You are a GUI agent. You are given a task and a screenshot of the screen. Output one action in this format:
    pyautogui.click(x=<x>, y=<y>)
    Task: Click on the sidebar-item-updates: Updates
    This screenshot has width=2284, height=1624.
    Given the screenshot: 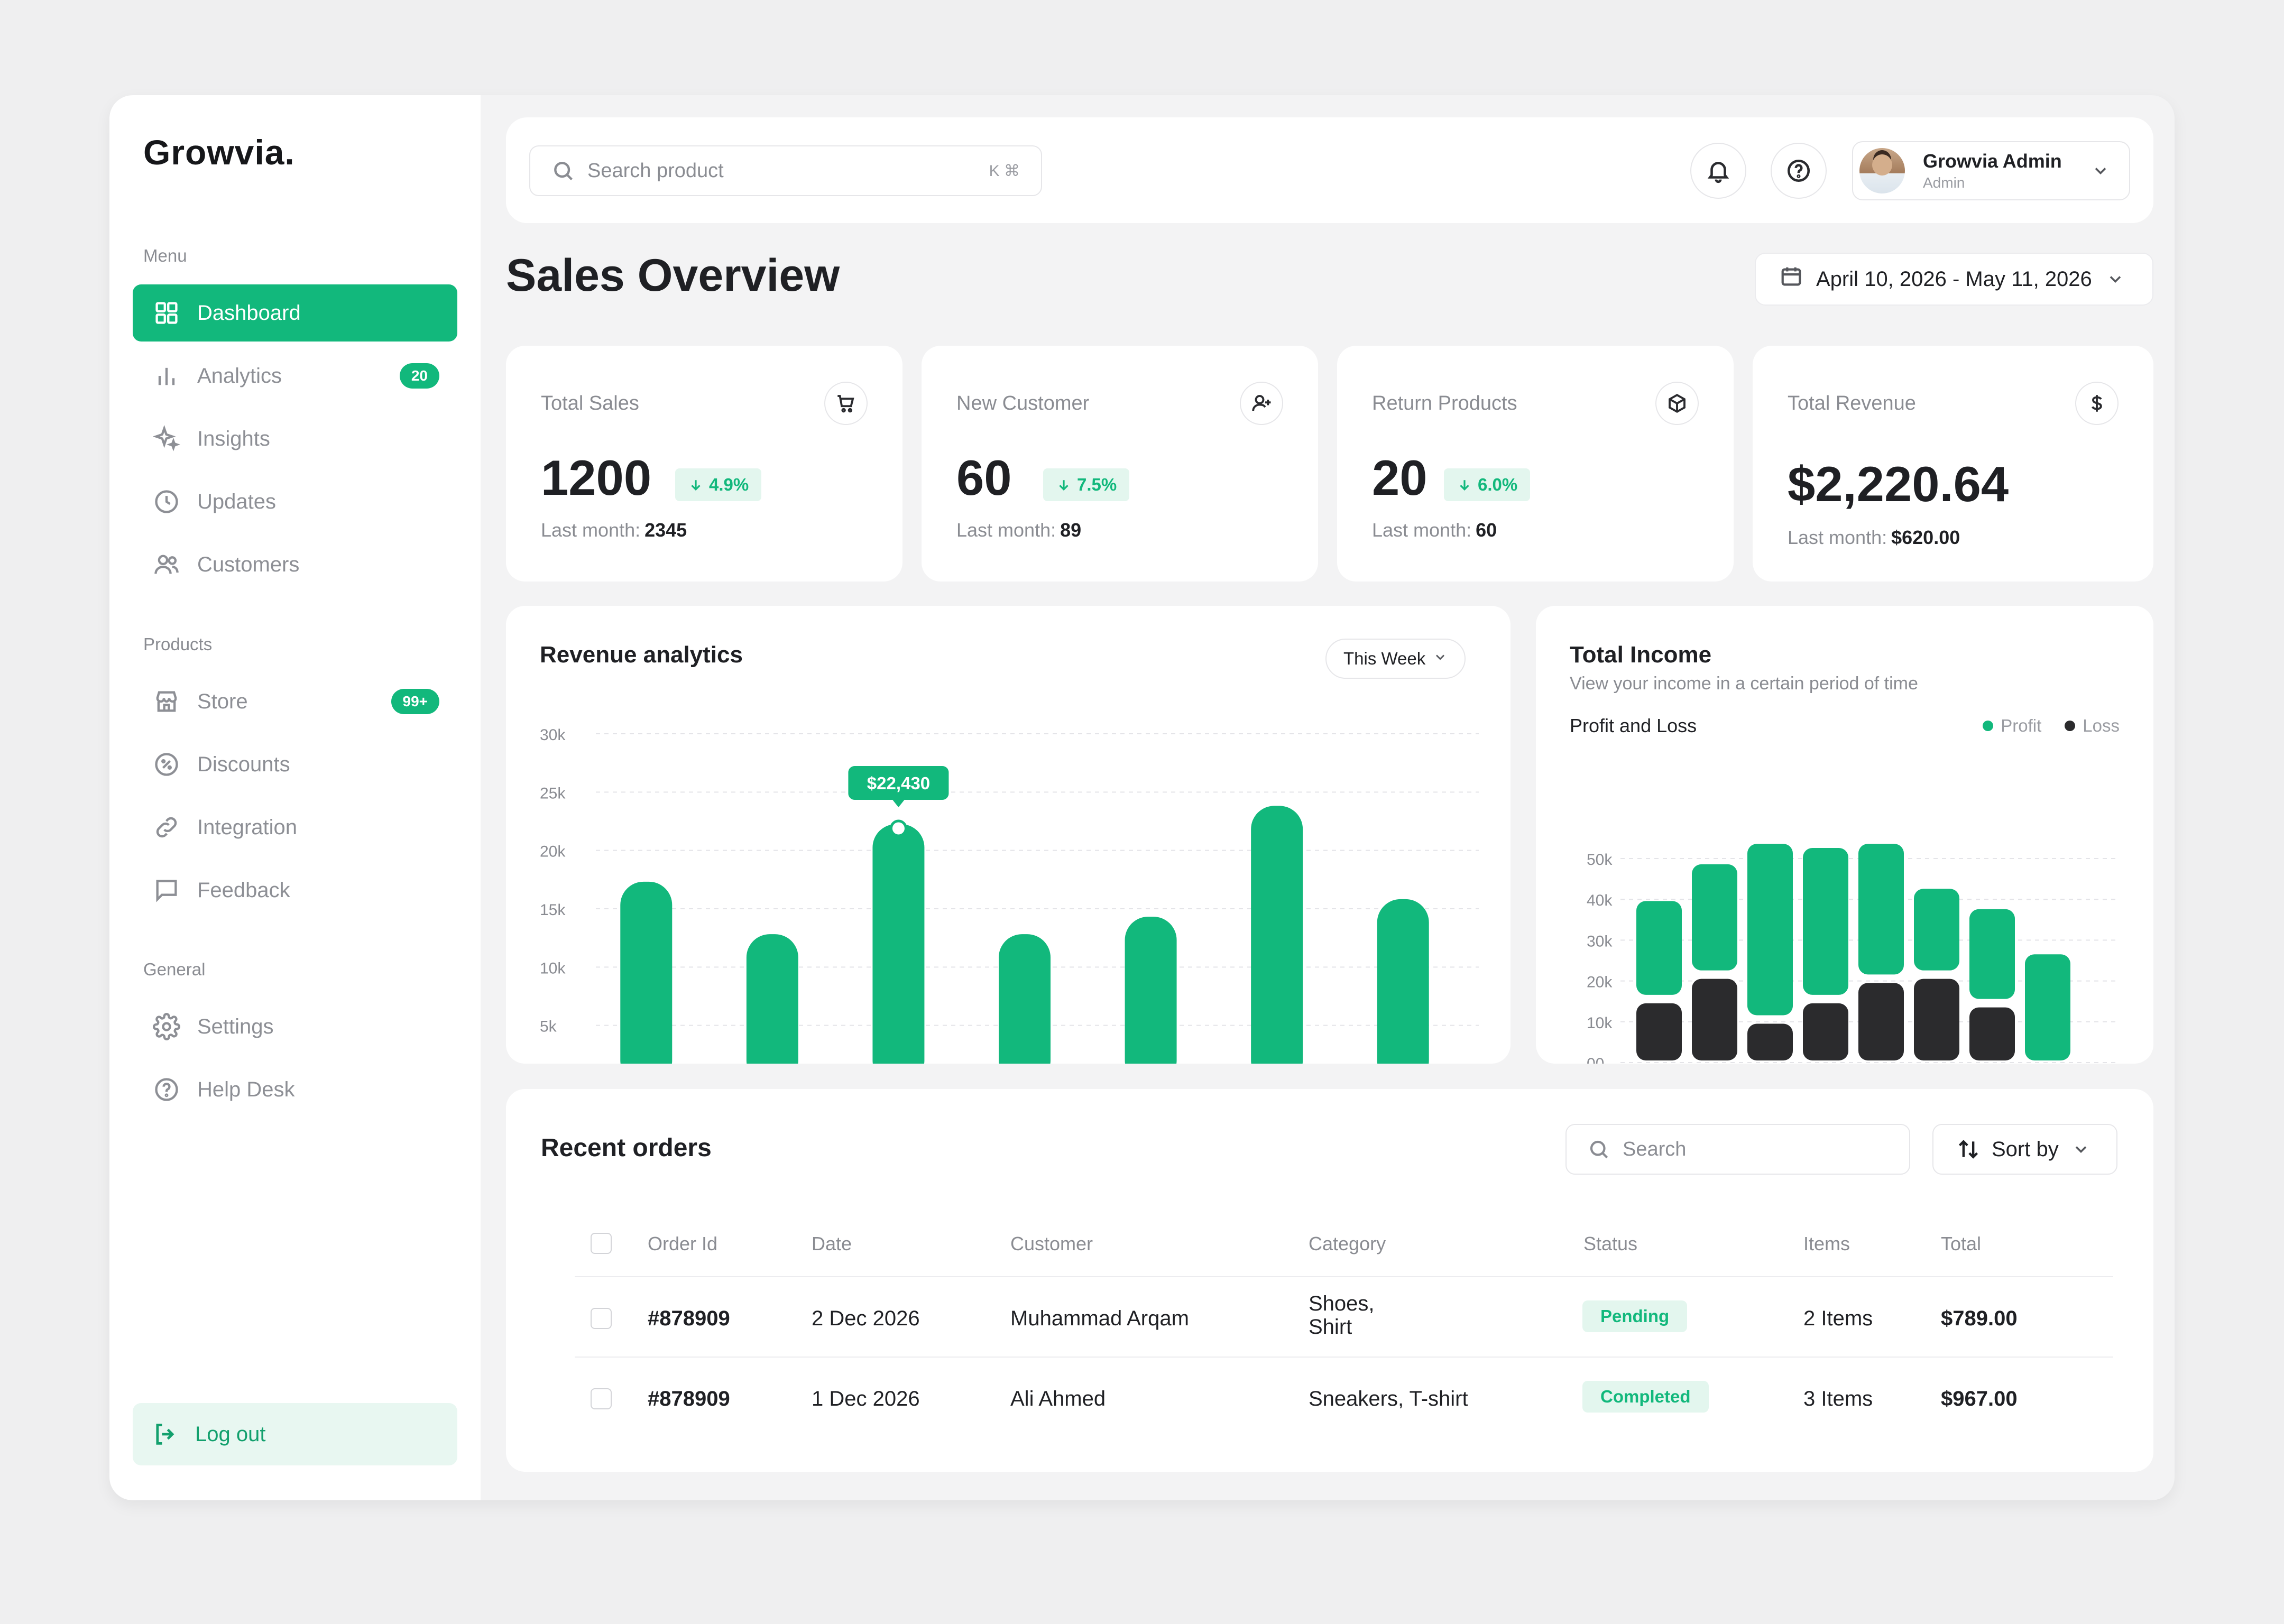 What is the action you would take?
    pyautogui.click(x=295, y=501)
    